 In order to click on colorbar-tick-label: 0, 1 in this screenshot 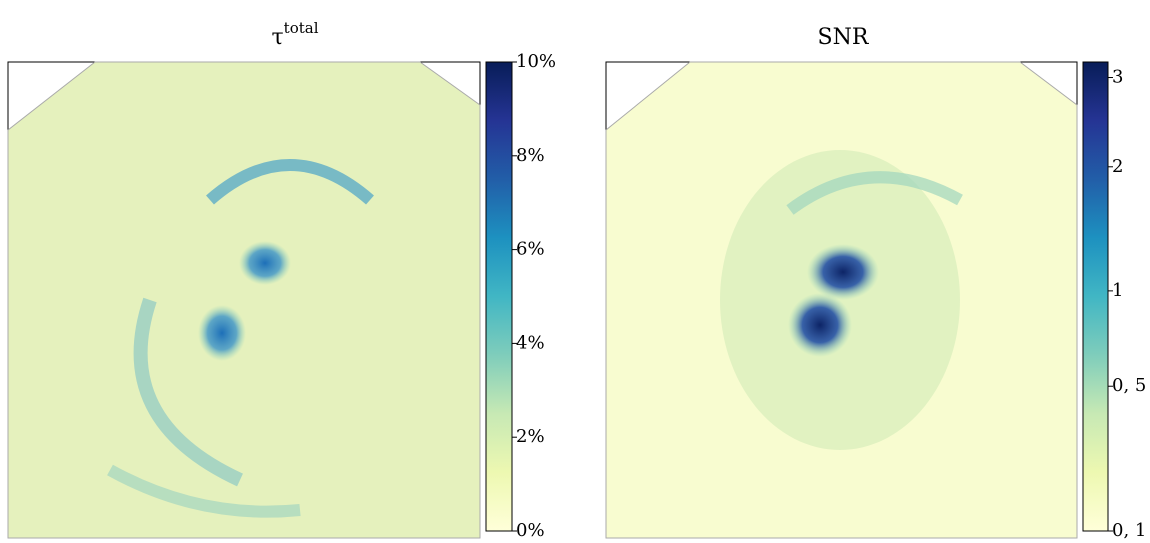, I will do `click(1129, 530)`.